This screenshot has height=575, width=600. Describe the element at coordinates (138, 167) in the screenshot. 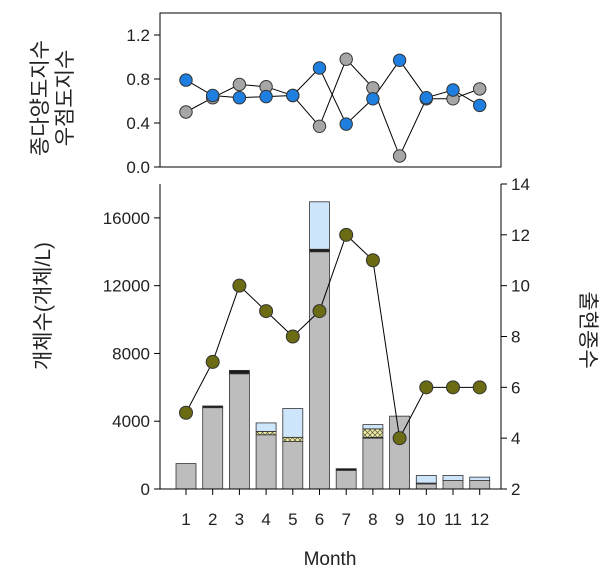

I see `top-y-tick-label: 0.0` at that location.